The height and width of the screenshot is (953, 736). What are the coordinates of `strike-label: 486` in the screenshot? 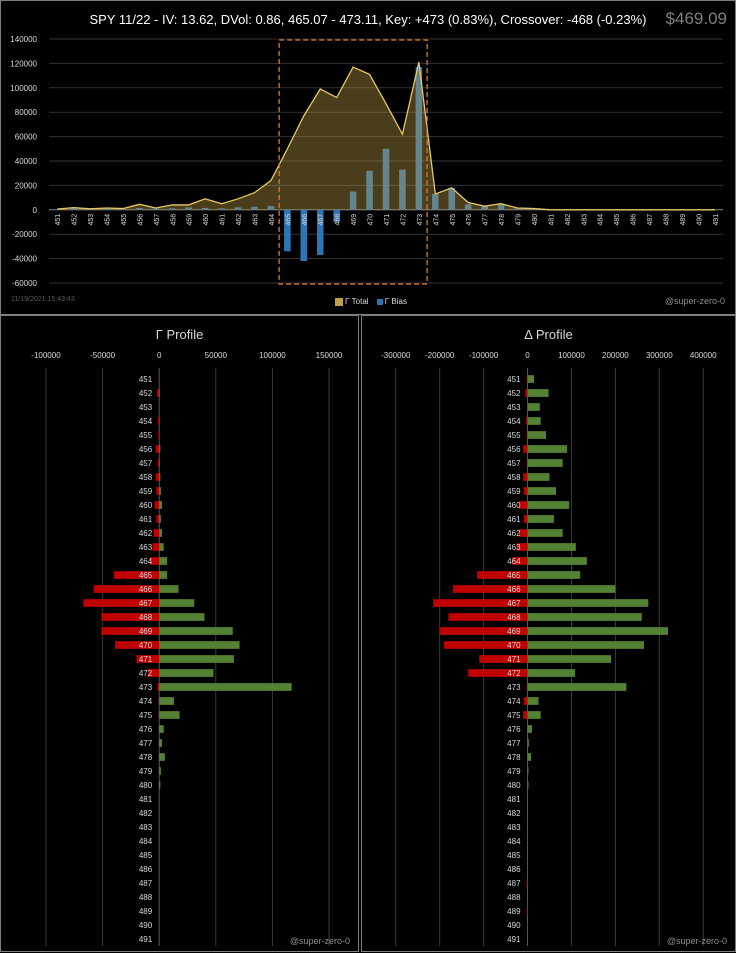 It's located at (146, 869).